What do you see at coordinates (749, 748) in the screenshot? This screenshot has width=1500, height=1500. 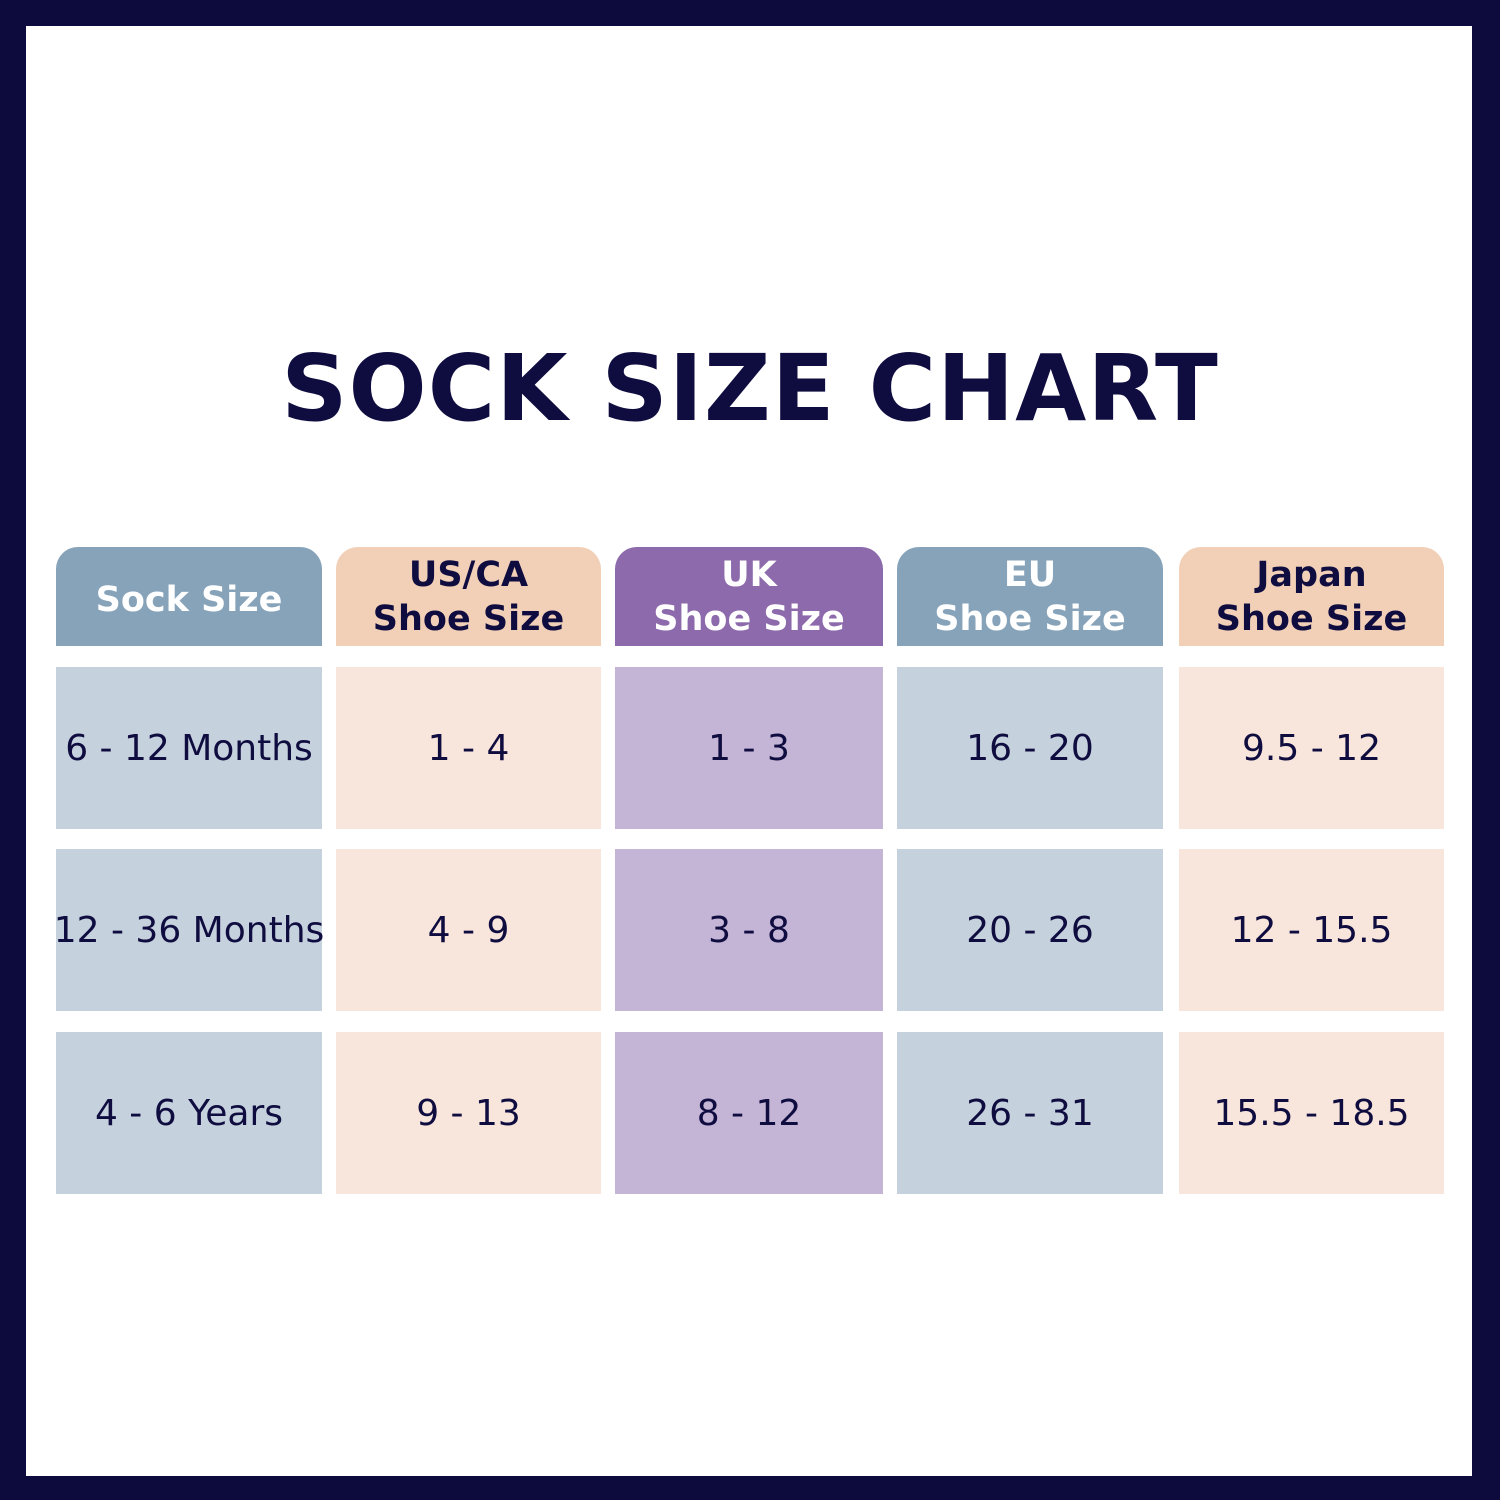 I see `table-cell: 1 - 3` at bounding box center [749, 748].